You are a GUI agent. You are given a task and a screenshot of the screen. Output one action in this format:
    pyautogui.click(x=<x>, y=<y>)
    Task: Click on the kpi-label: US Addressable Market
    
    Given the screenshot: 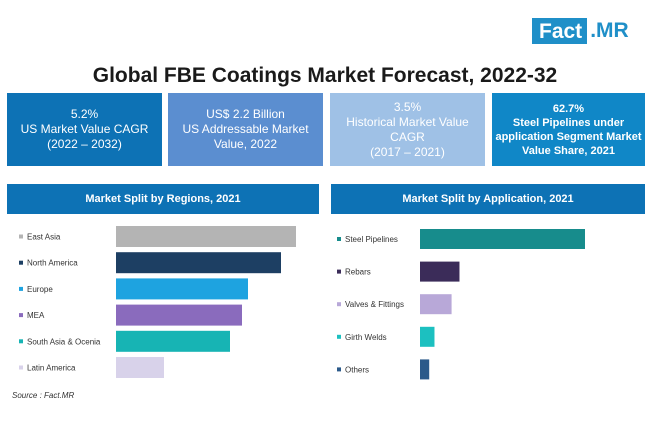 What is the action you would take?
    pyautogui.click(x=245, y=129)
    